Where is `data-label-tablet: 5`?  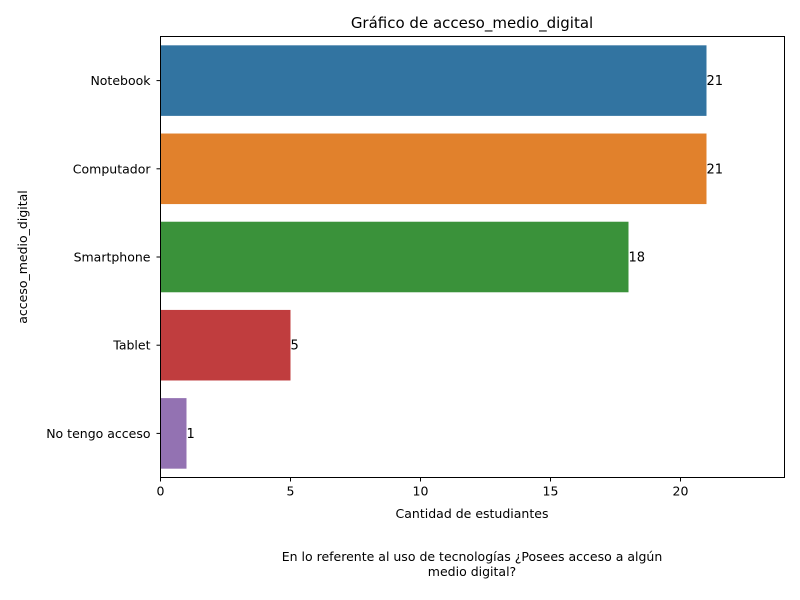
data-label-tablet: 5 is located at coordinates (295, 346).